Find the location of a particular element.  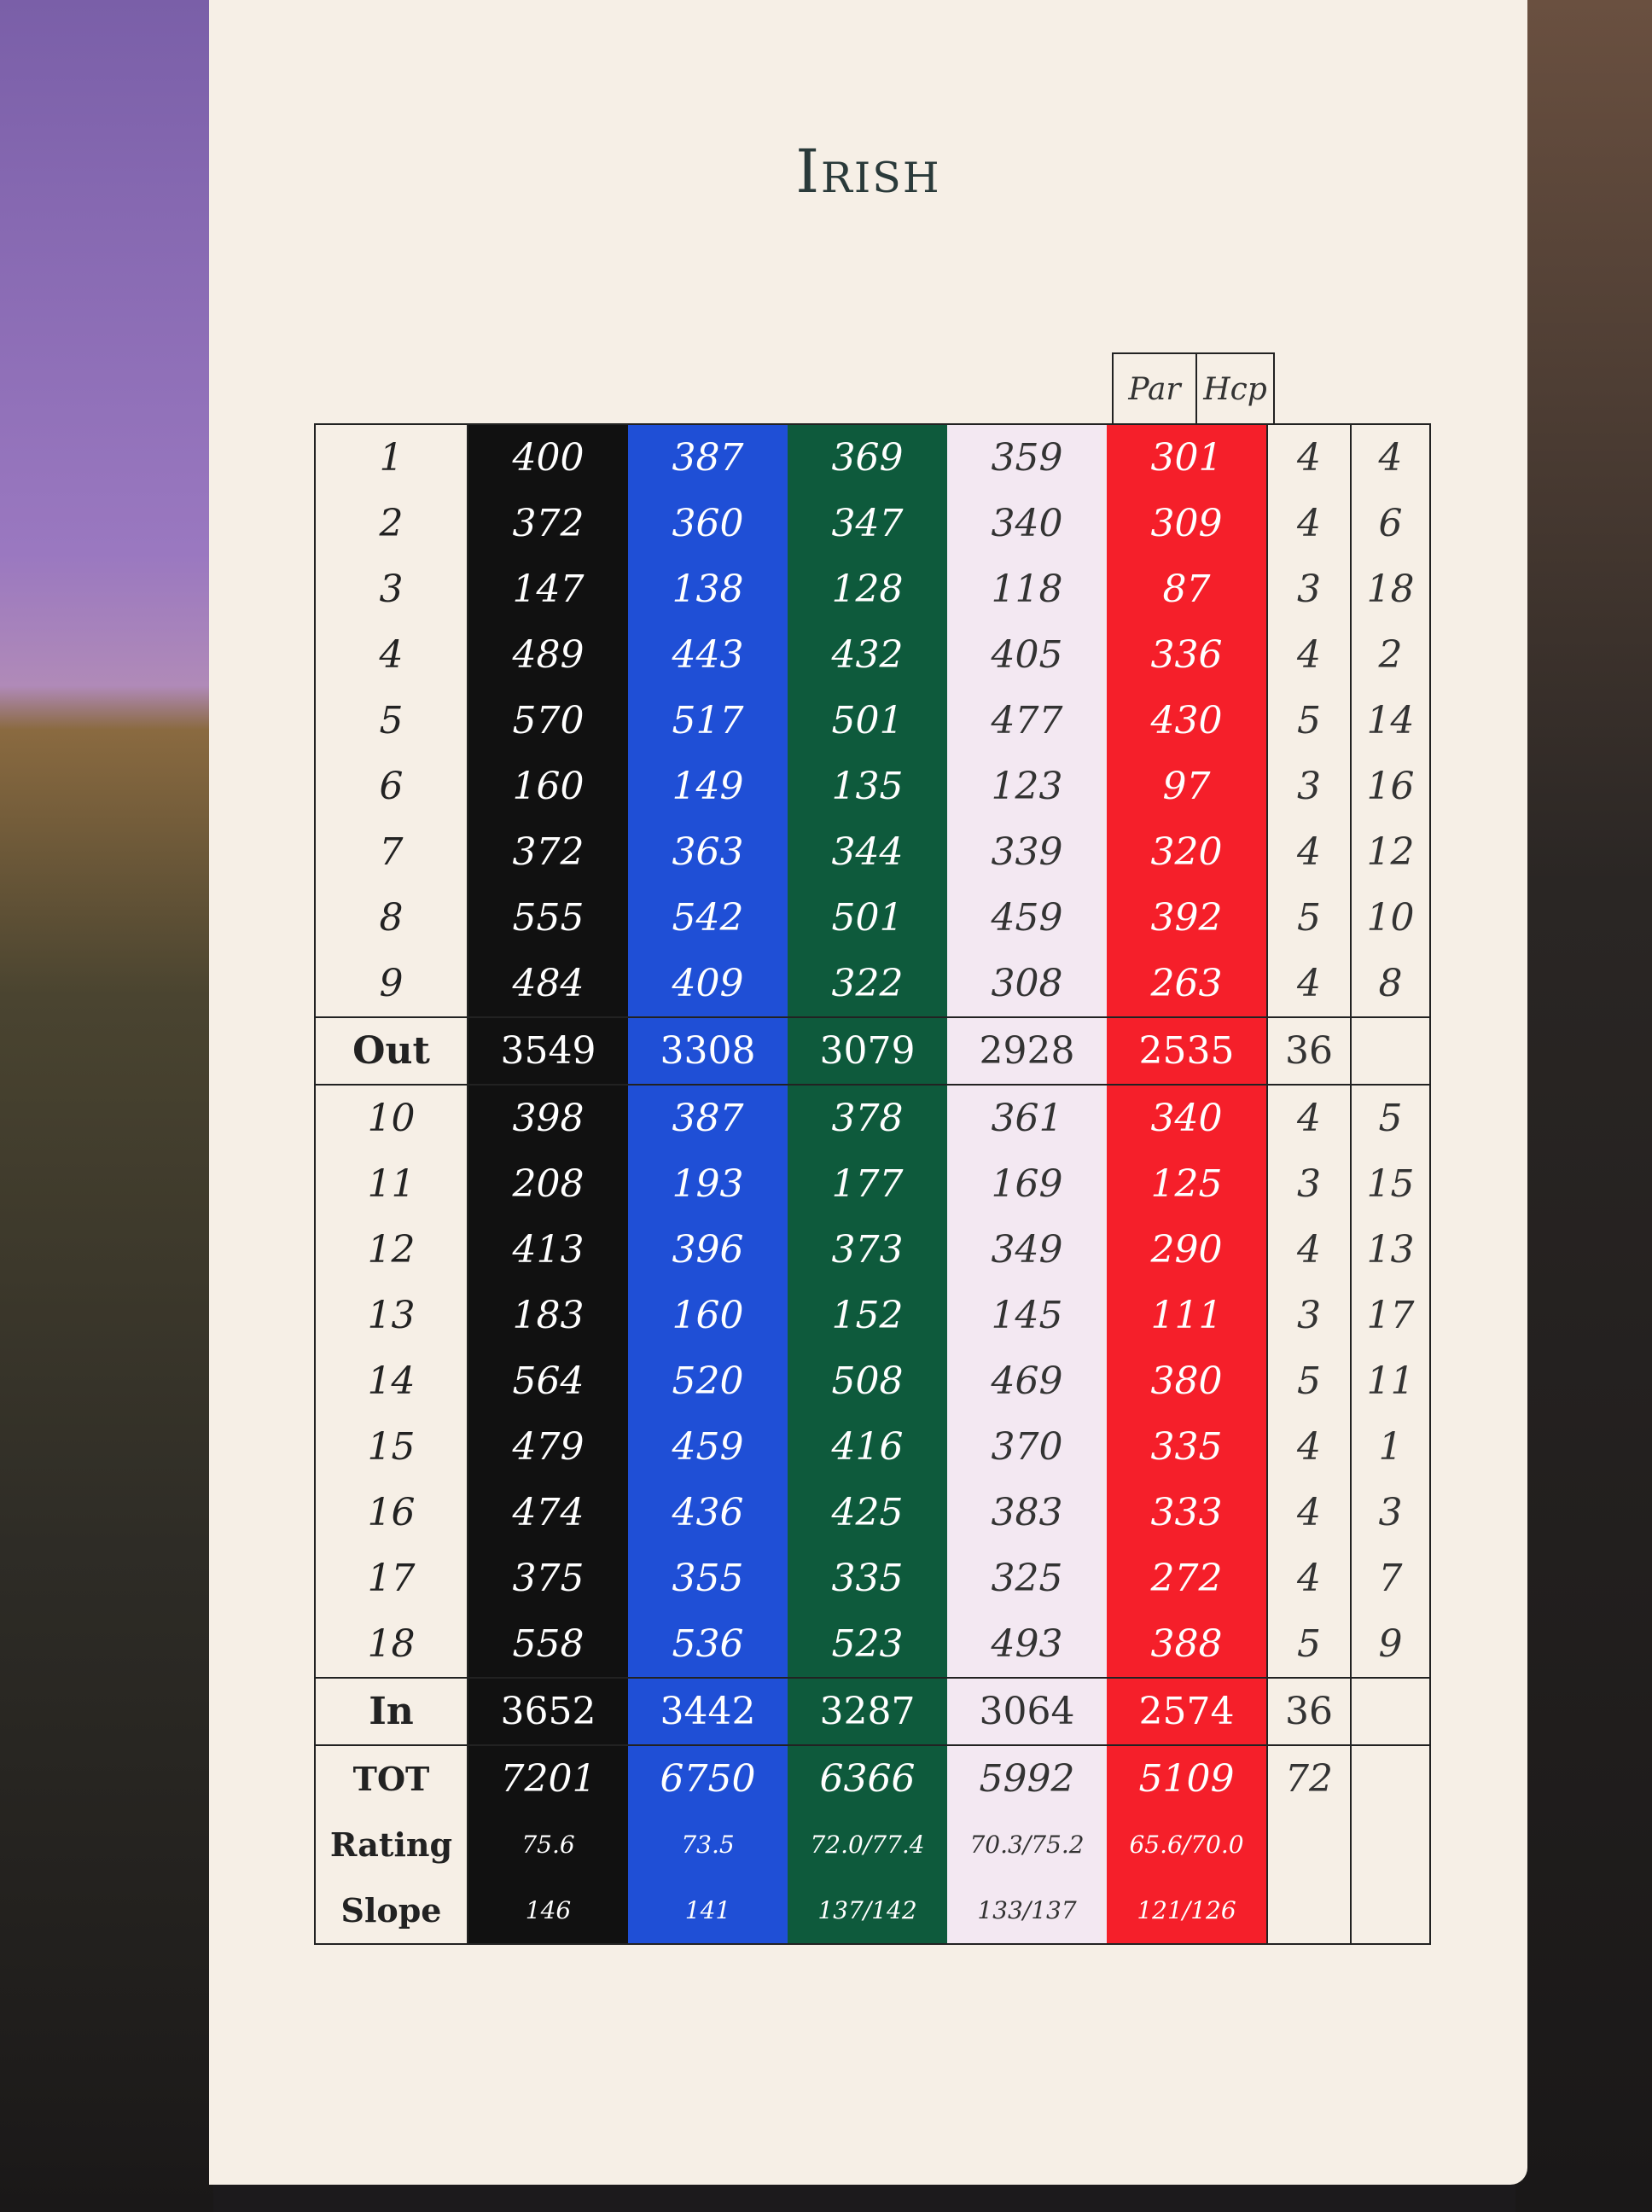

hcp-cell: 13 is located at coordinates (1391, 1250).